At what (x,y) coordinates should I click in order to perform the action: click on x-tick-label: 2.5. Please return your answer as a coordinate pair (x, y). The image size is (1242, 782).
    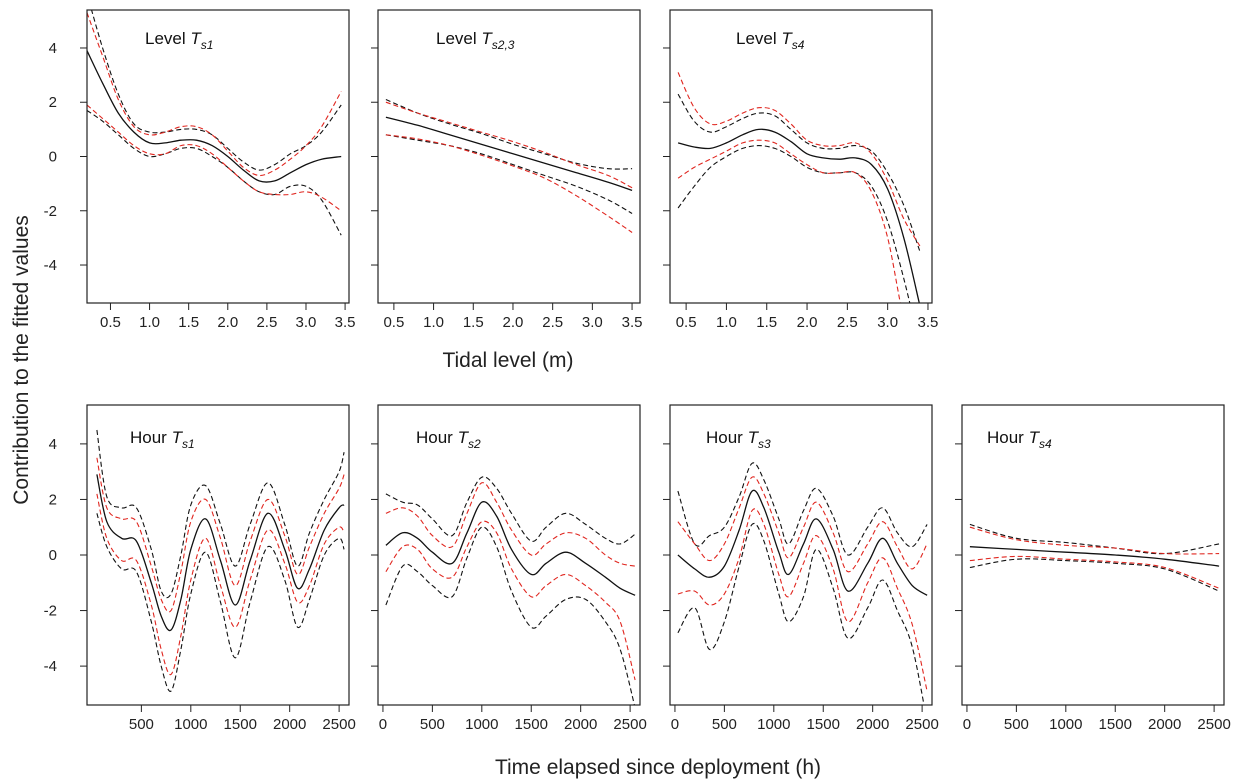
    Looking at the image, I should click on (552, 322).